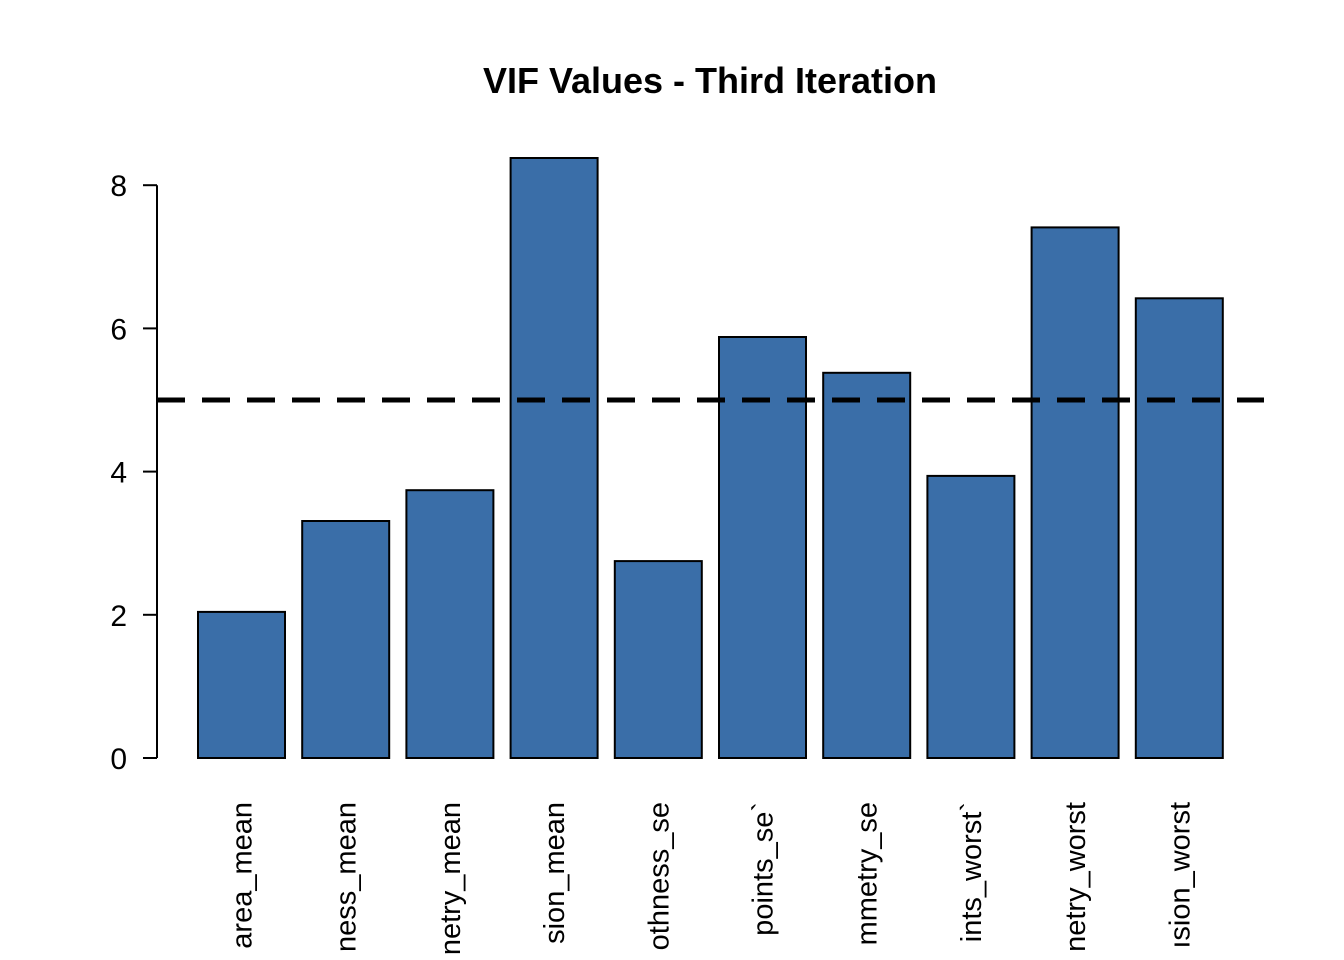  I want to click on y-tick-label: 0, so click(118, 759).